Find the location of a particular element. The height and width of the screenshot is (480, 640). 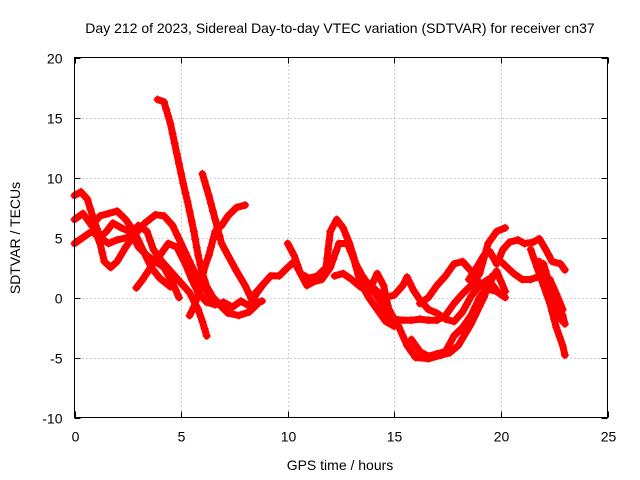

series-band is located at coordinates (458, 313).